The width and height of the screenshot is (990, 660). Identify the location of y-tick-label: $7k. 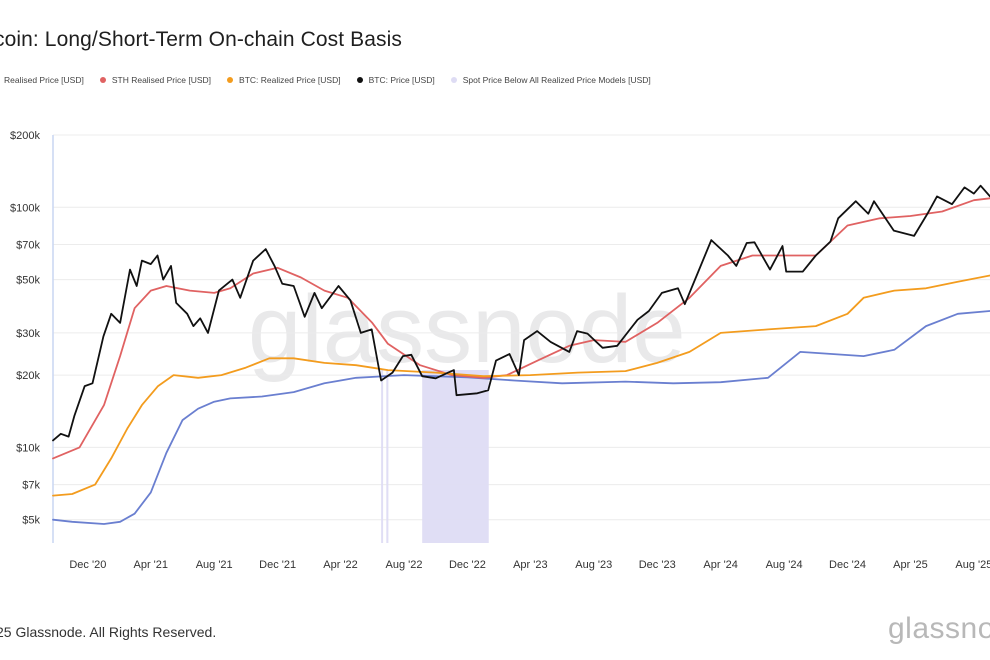
(31, 486).